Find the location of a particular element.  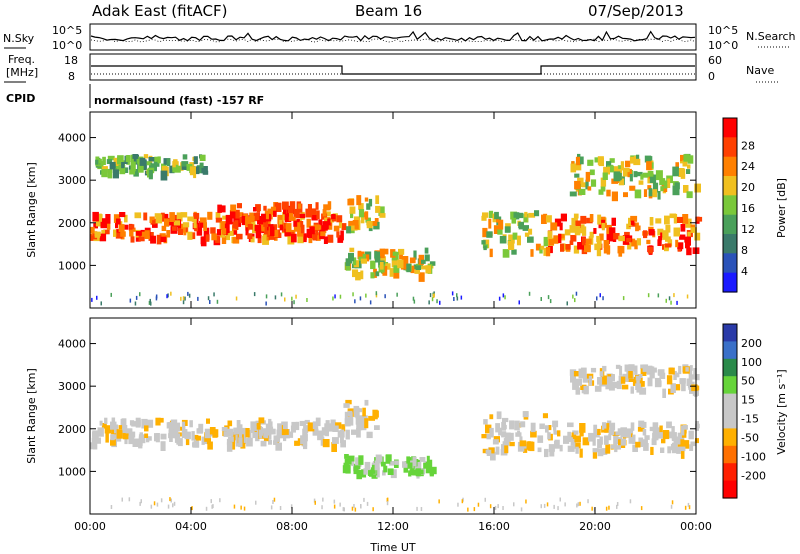

y-tick-label: 2000 is located at coordinates (72, 223).